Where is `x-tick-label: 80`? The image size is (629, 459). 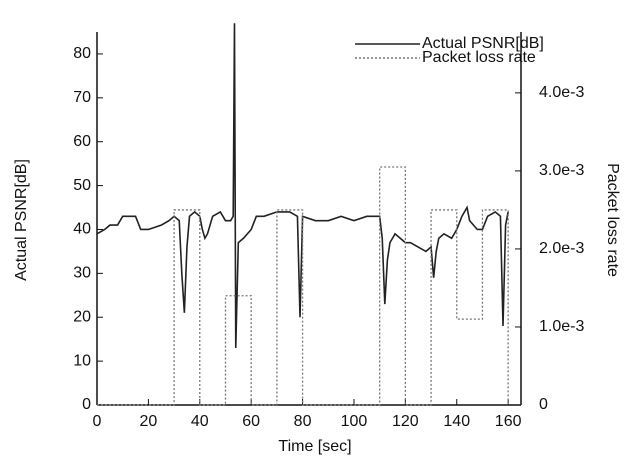 x-tick-label: 80 is located at coordinates (303, 421).